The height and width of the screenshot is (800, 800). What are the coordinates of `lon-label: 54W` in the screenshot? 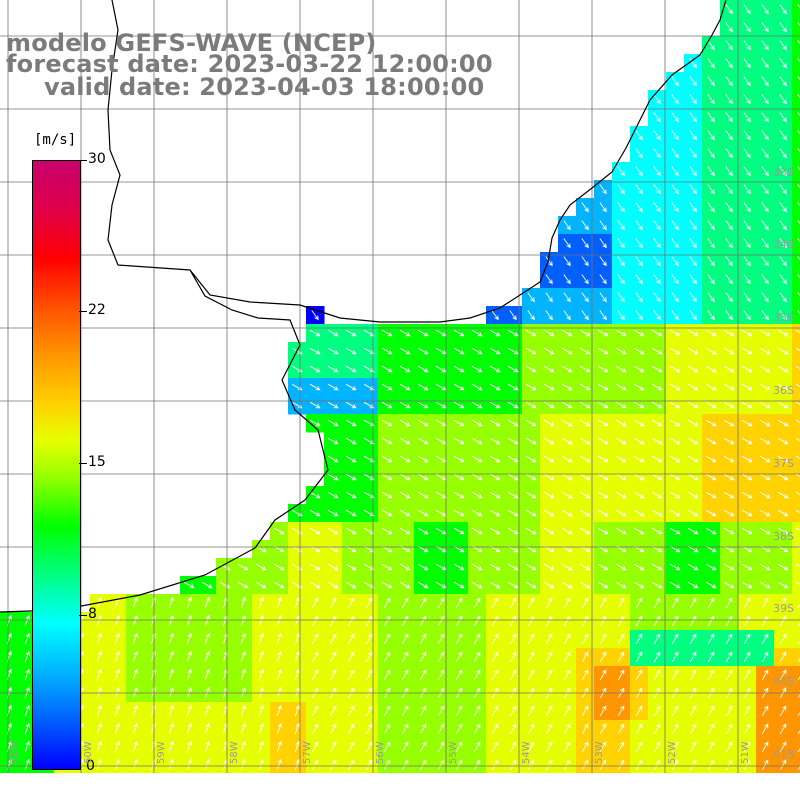 It's located at (526, 752).